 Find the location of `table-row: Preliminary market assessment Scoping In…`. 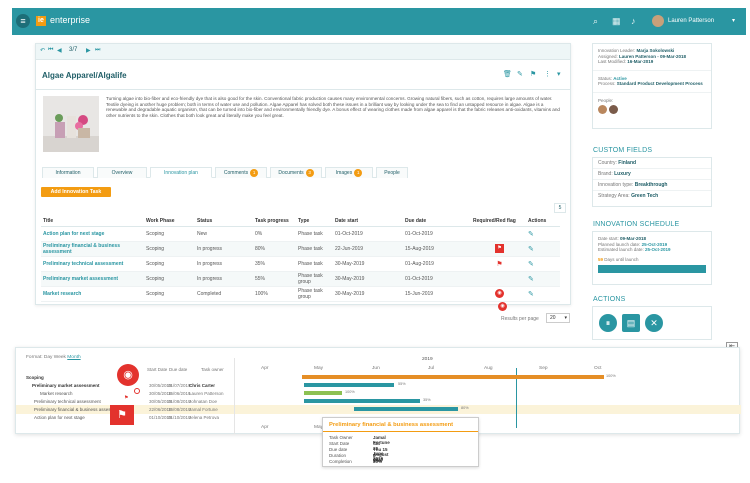

table-row: Preliminary market assessment Scoping In… is located at coordinates (300, 279).